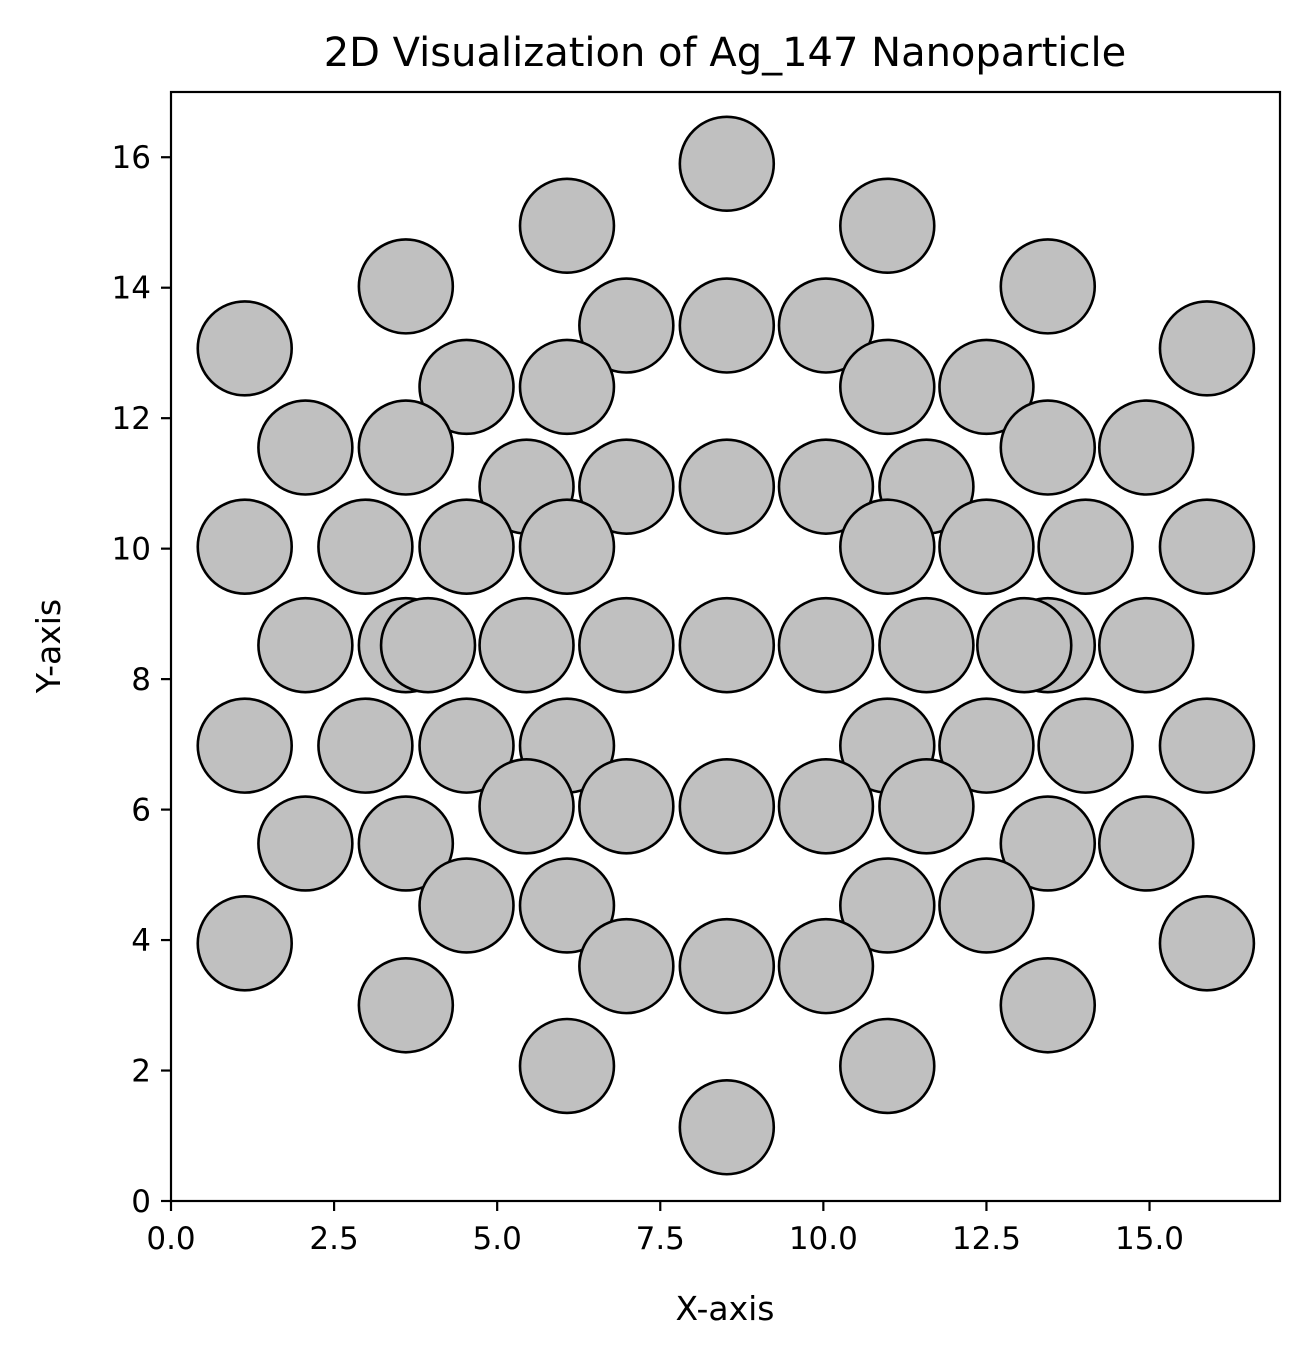  I want to click on chart-title: 2D Visualization of Ag_147 Nanoparticle, so click(725, 53).